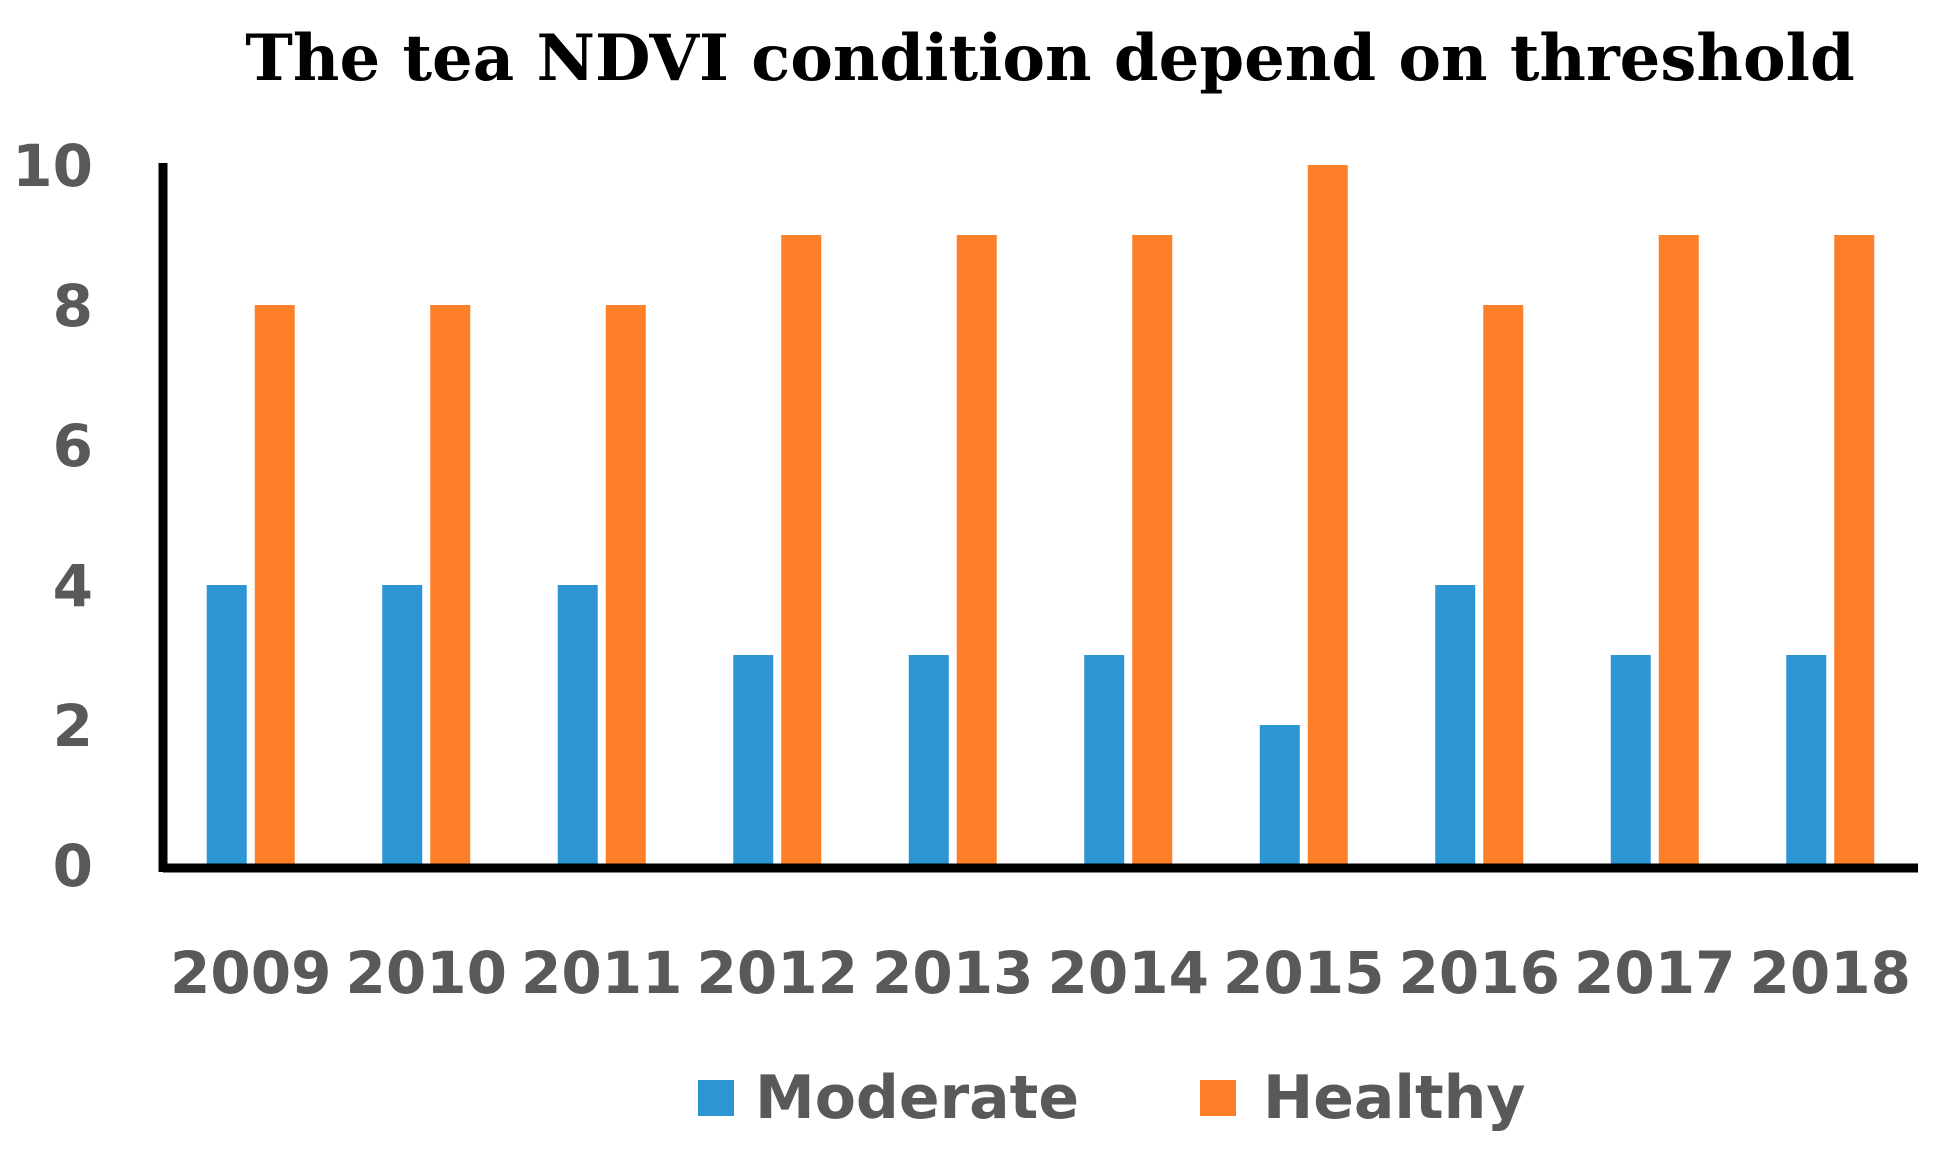 The height and width of the screenshot is (1157, 1942). I want to click on x-tick-label: 2018, so click(1830, 973).